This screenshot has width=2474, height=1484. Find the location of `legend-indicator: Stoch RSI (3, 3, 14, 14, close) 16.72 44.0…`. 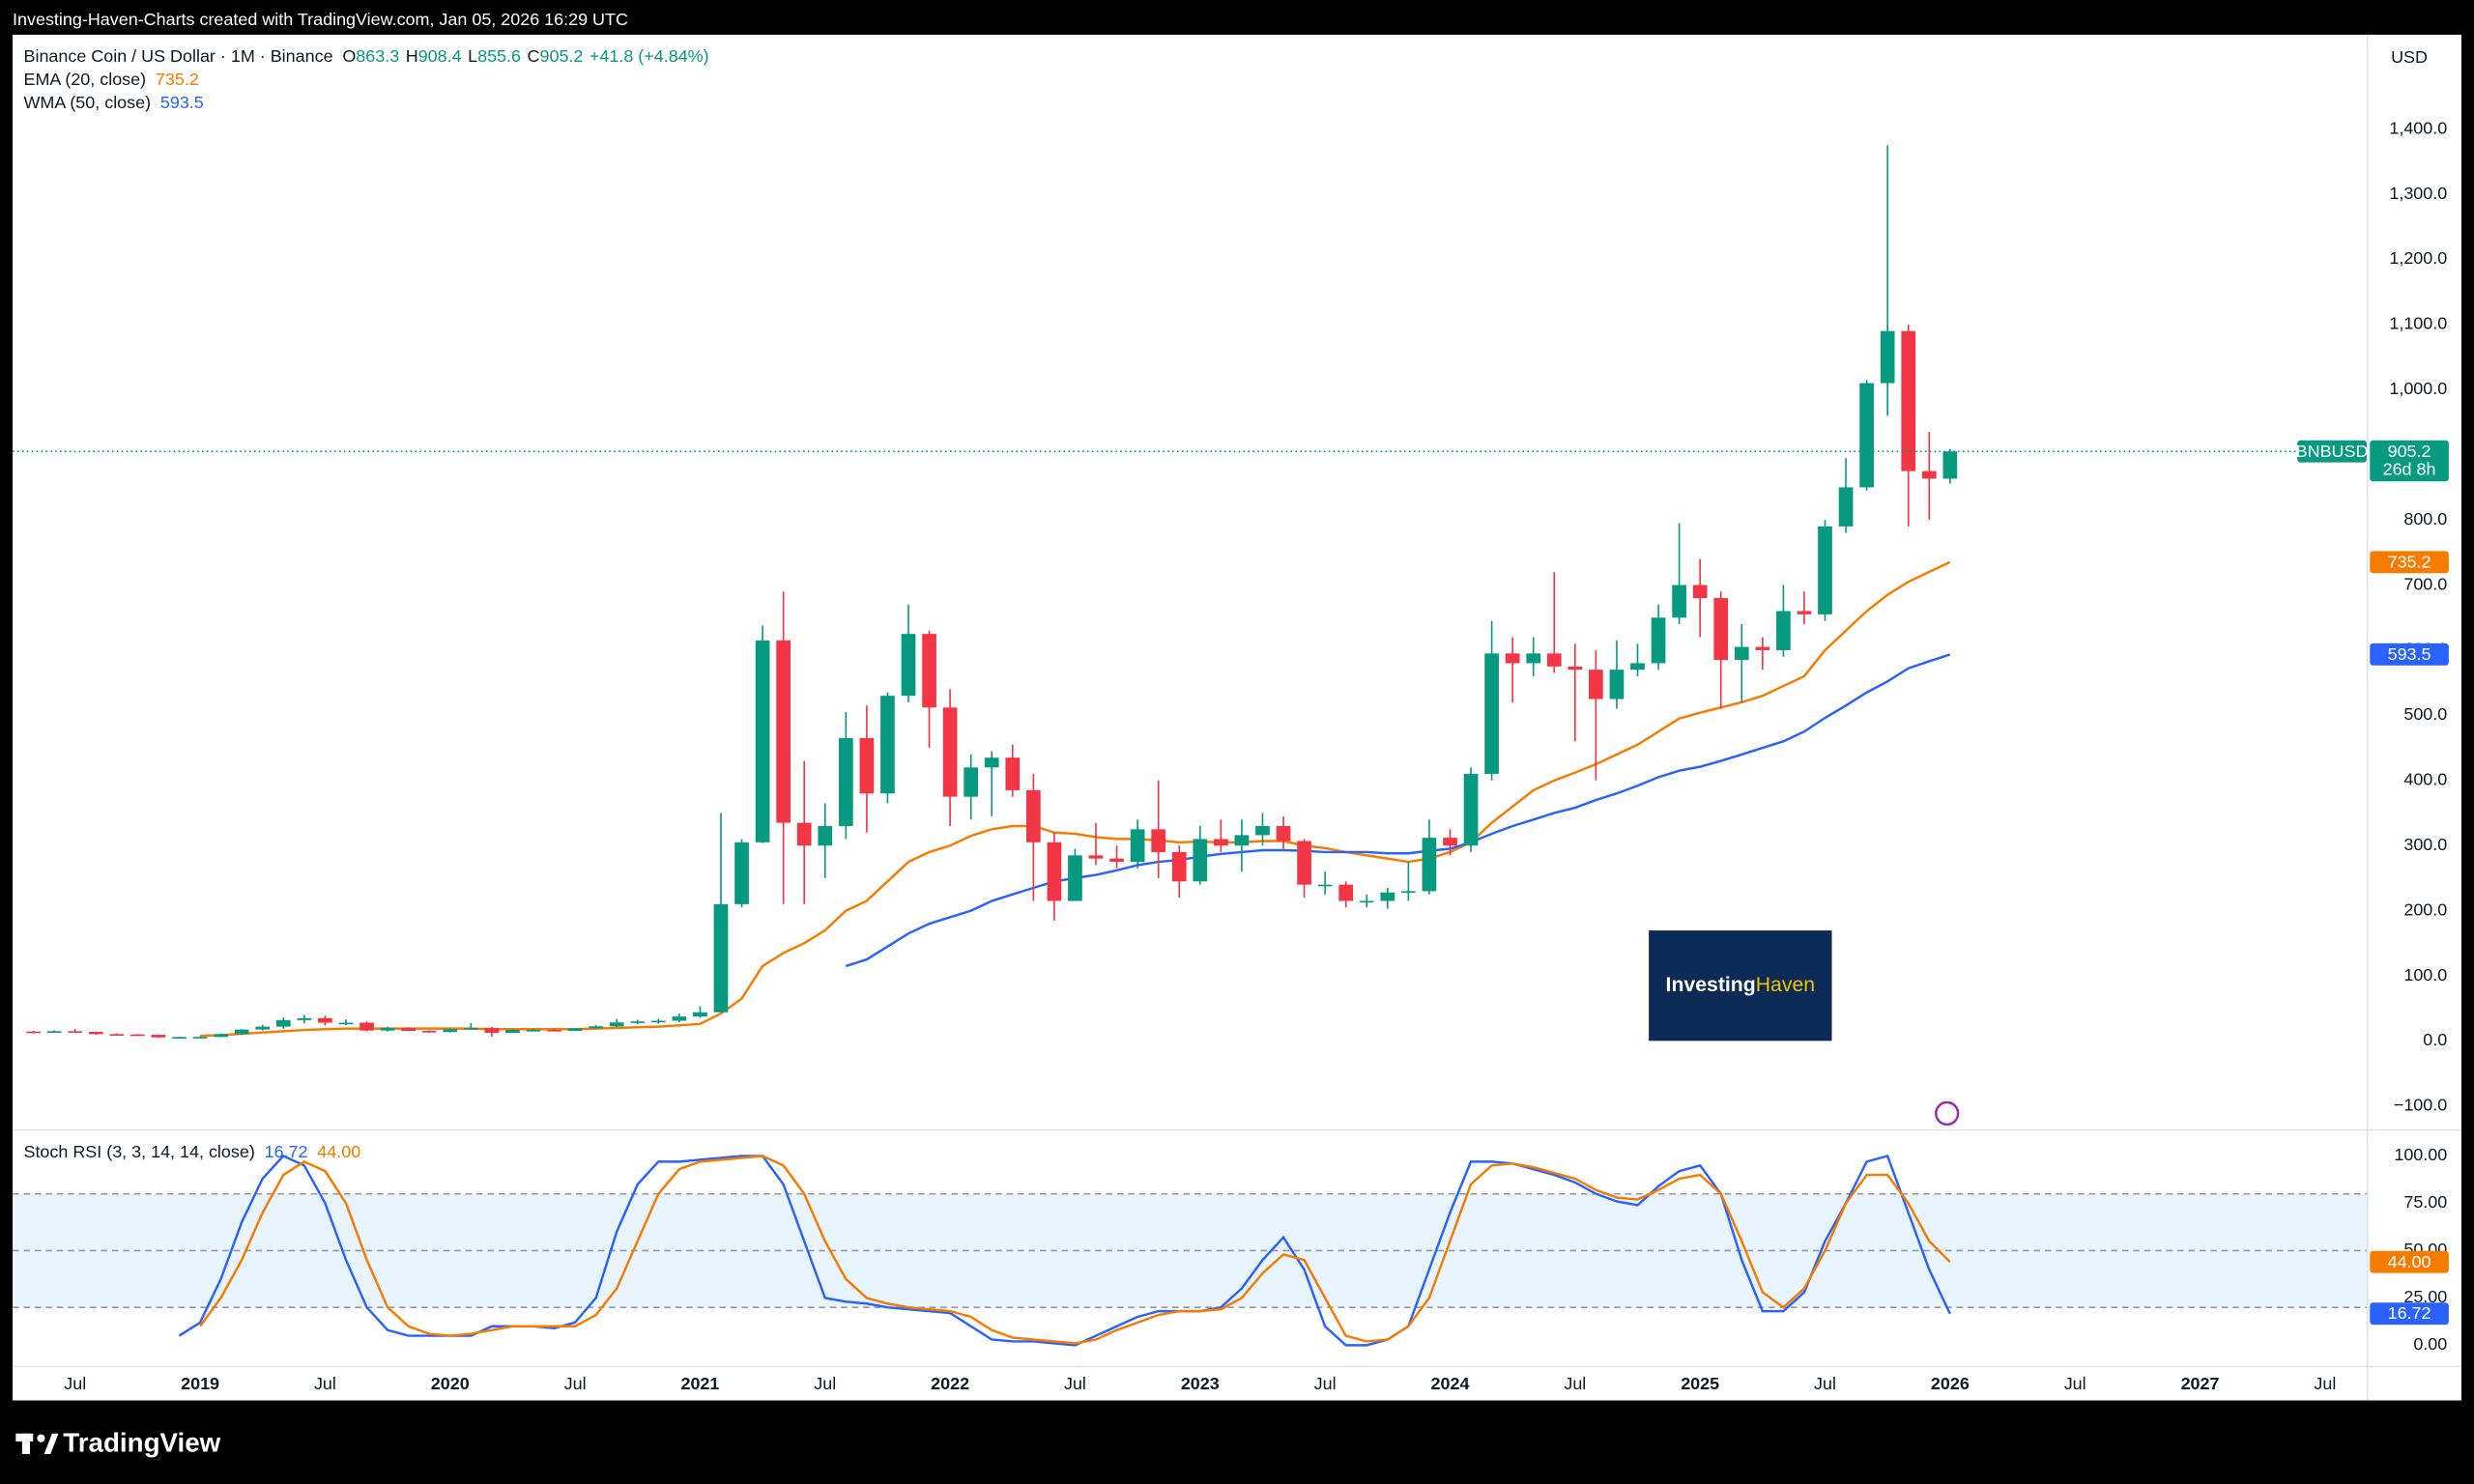

legend-indicator: Stoch RSI (3, 3, 14, 14, close) 16.72 44.0… is located at coordinates (192, 1152).